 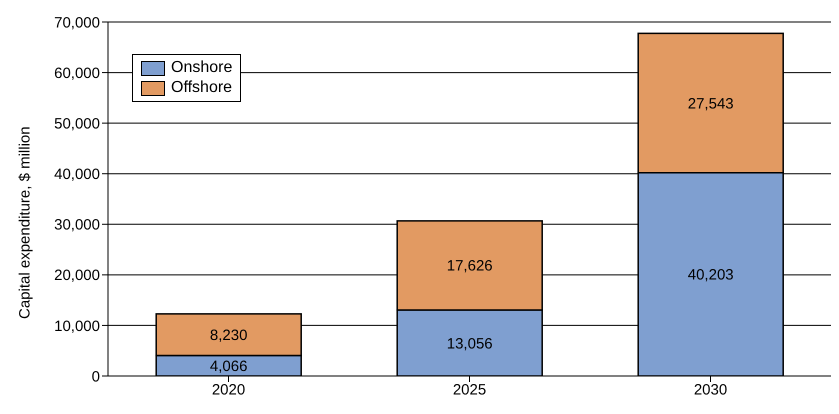 What do you see at coordinates (77, 225) in the screenshot?
I see `y-tick-label: 30,000` at bounding box center [77, 225].